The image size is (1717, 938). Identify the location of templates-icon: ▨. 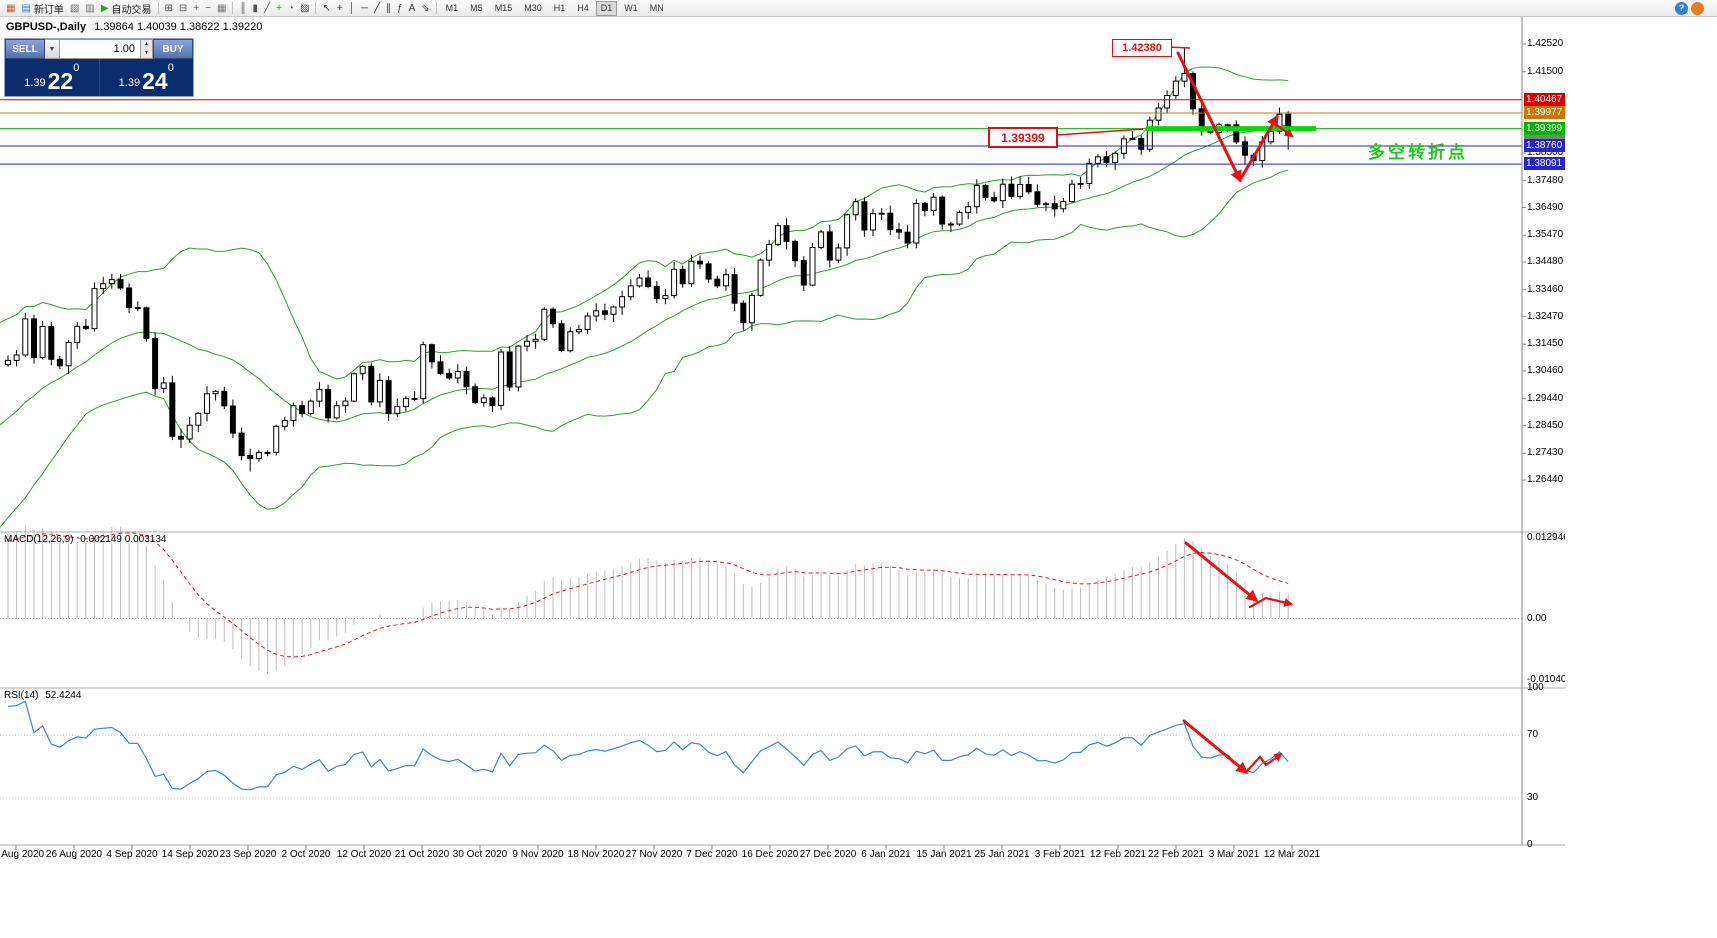
(304, 8).